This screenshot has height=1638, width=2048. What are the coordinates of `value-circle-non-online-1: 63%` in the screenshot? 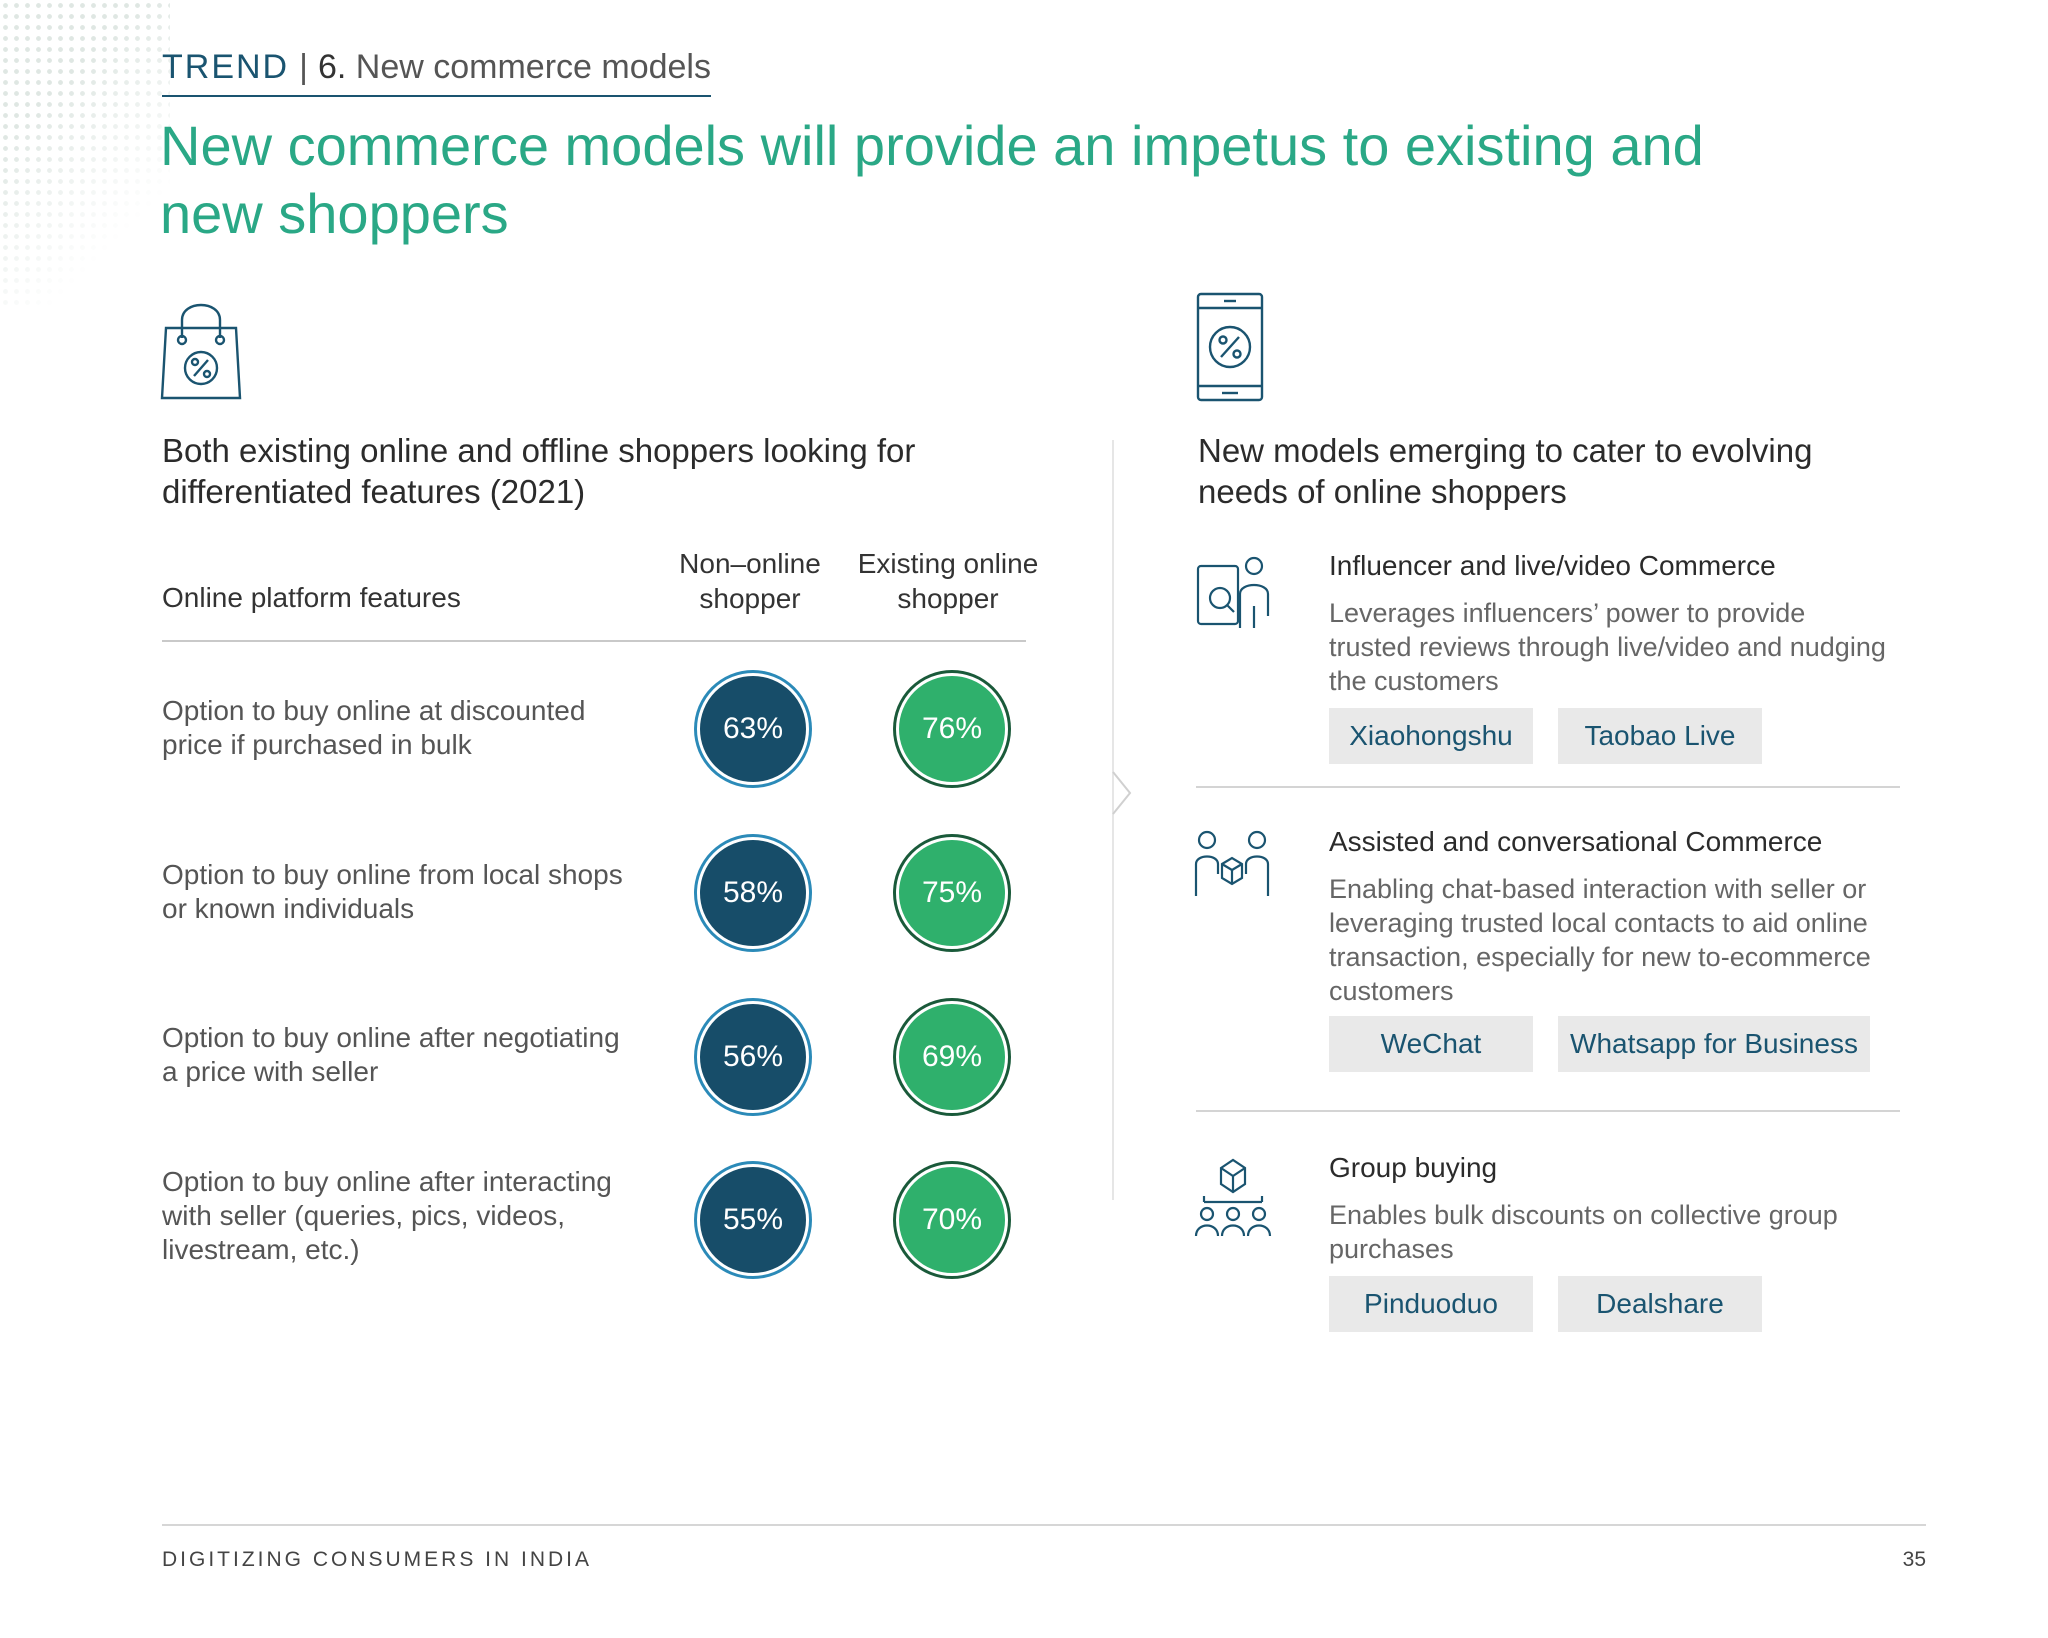 It's located at (753, 729).